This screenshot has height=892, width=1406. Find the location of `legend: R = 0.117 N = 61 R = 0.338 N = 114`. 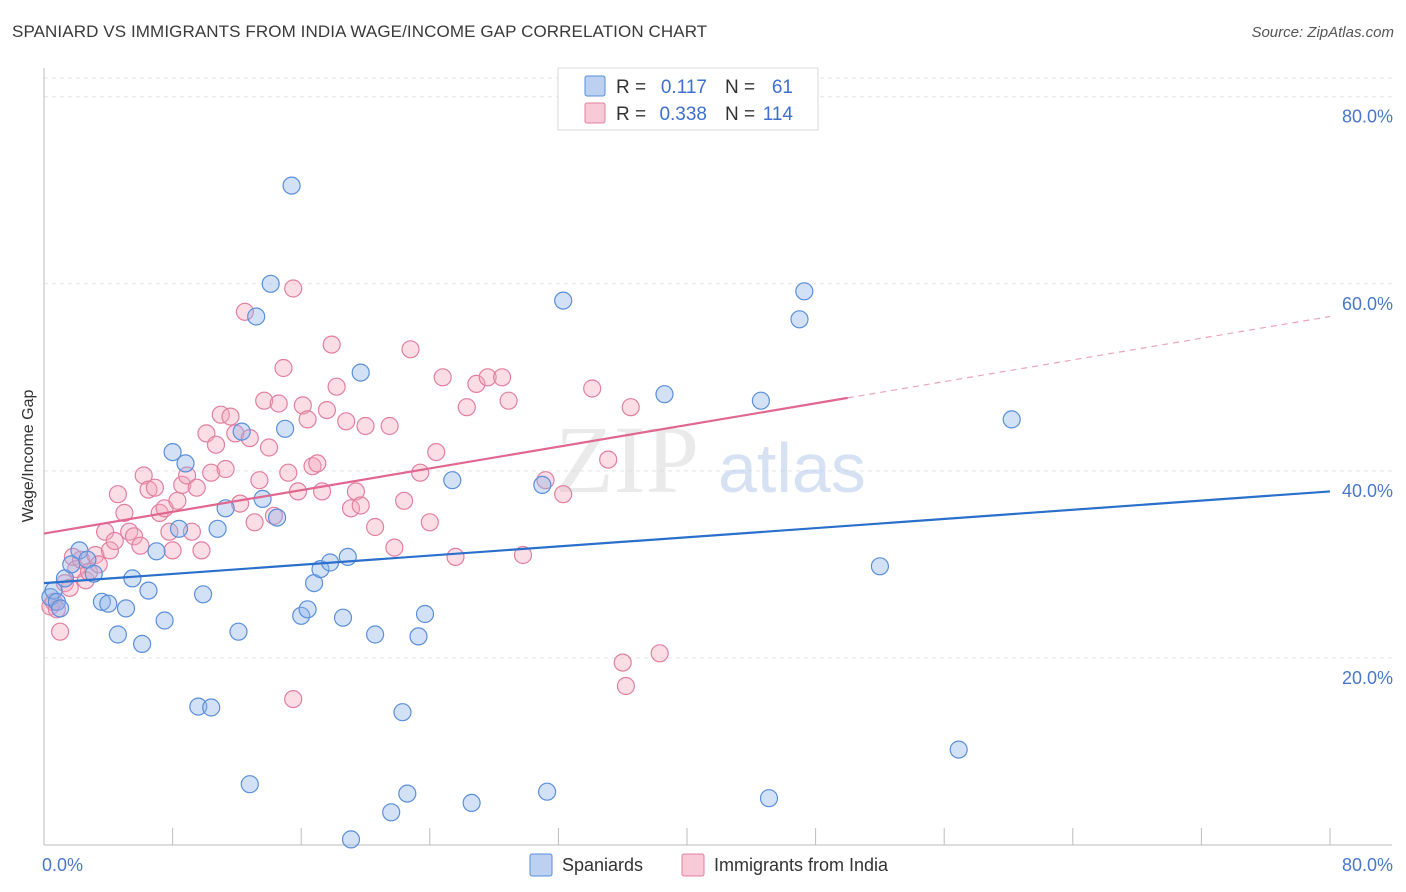

legend: R = 0.117 N = 61 R = 0.338 N = 114 is located at coordinates (688, 99).